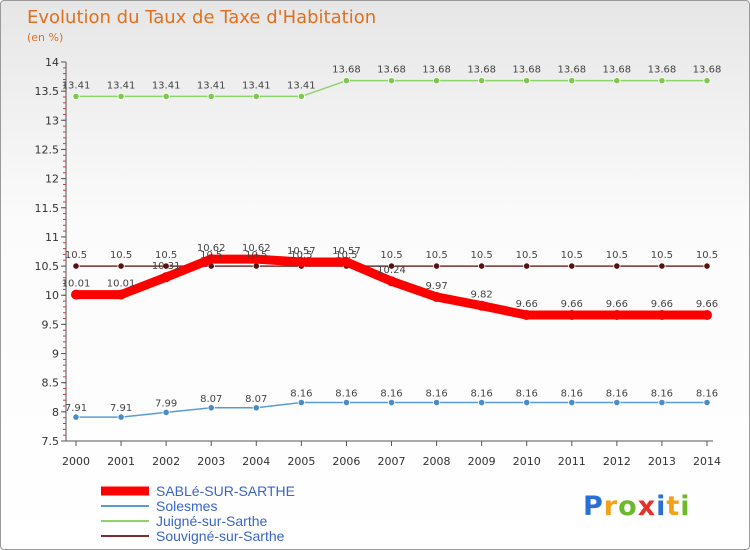 Image resolution: width=750 pixels, height=550 pixels. Describe the element at coordinates (47, 149) in the screenshot. I see `y-tick-label: 12.5` at that location.